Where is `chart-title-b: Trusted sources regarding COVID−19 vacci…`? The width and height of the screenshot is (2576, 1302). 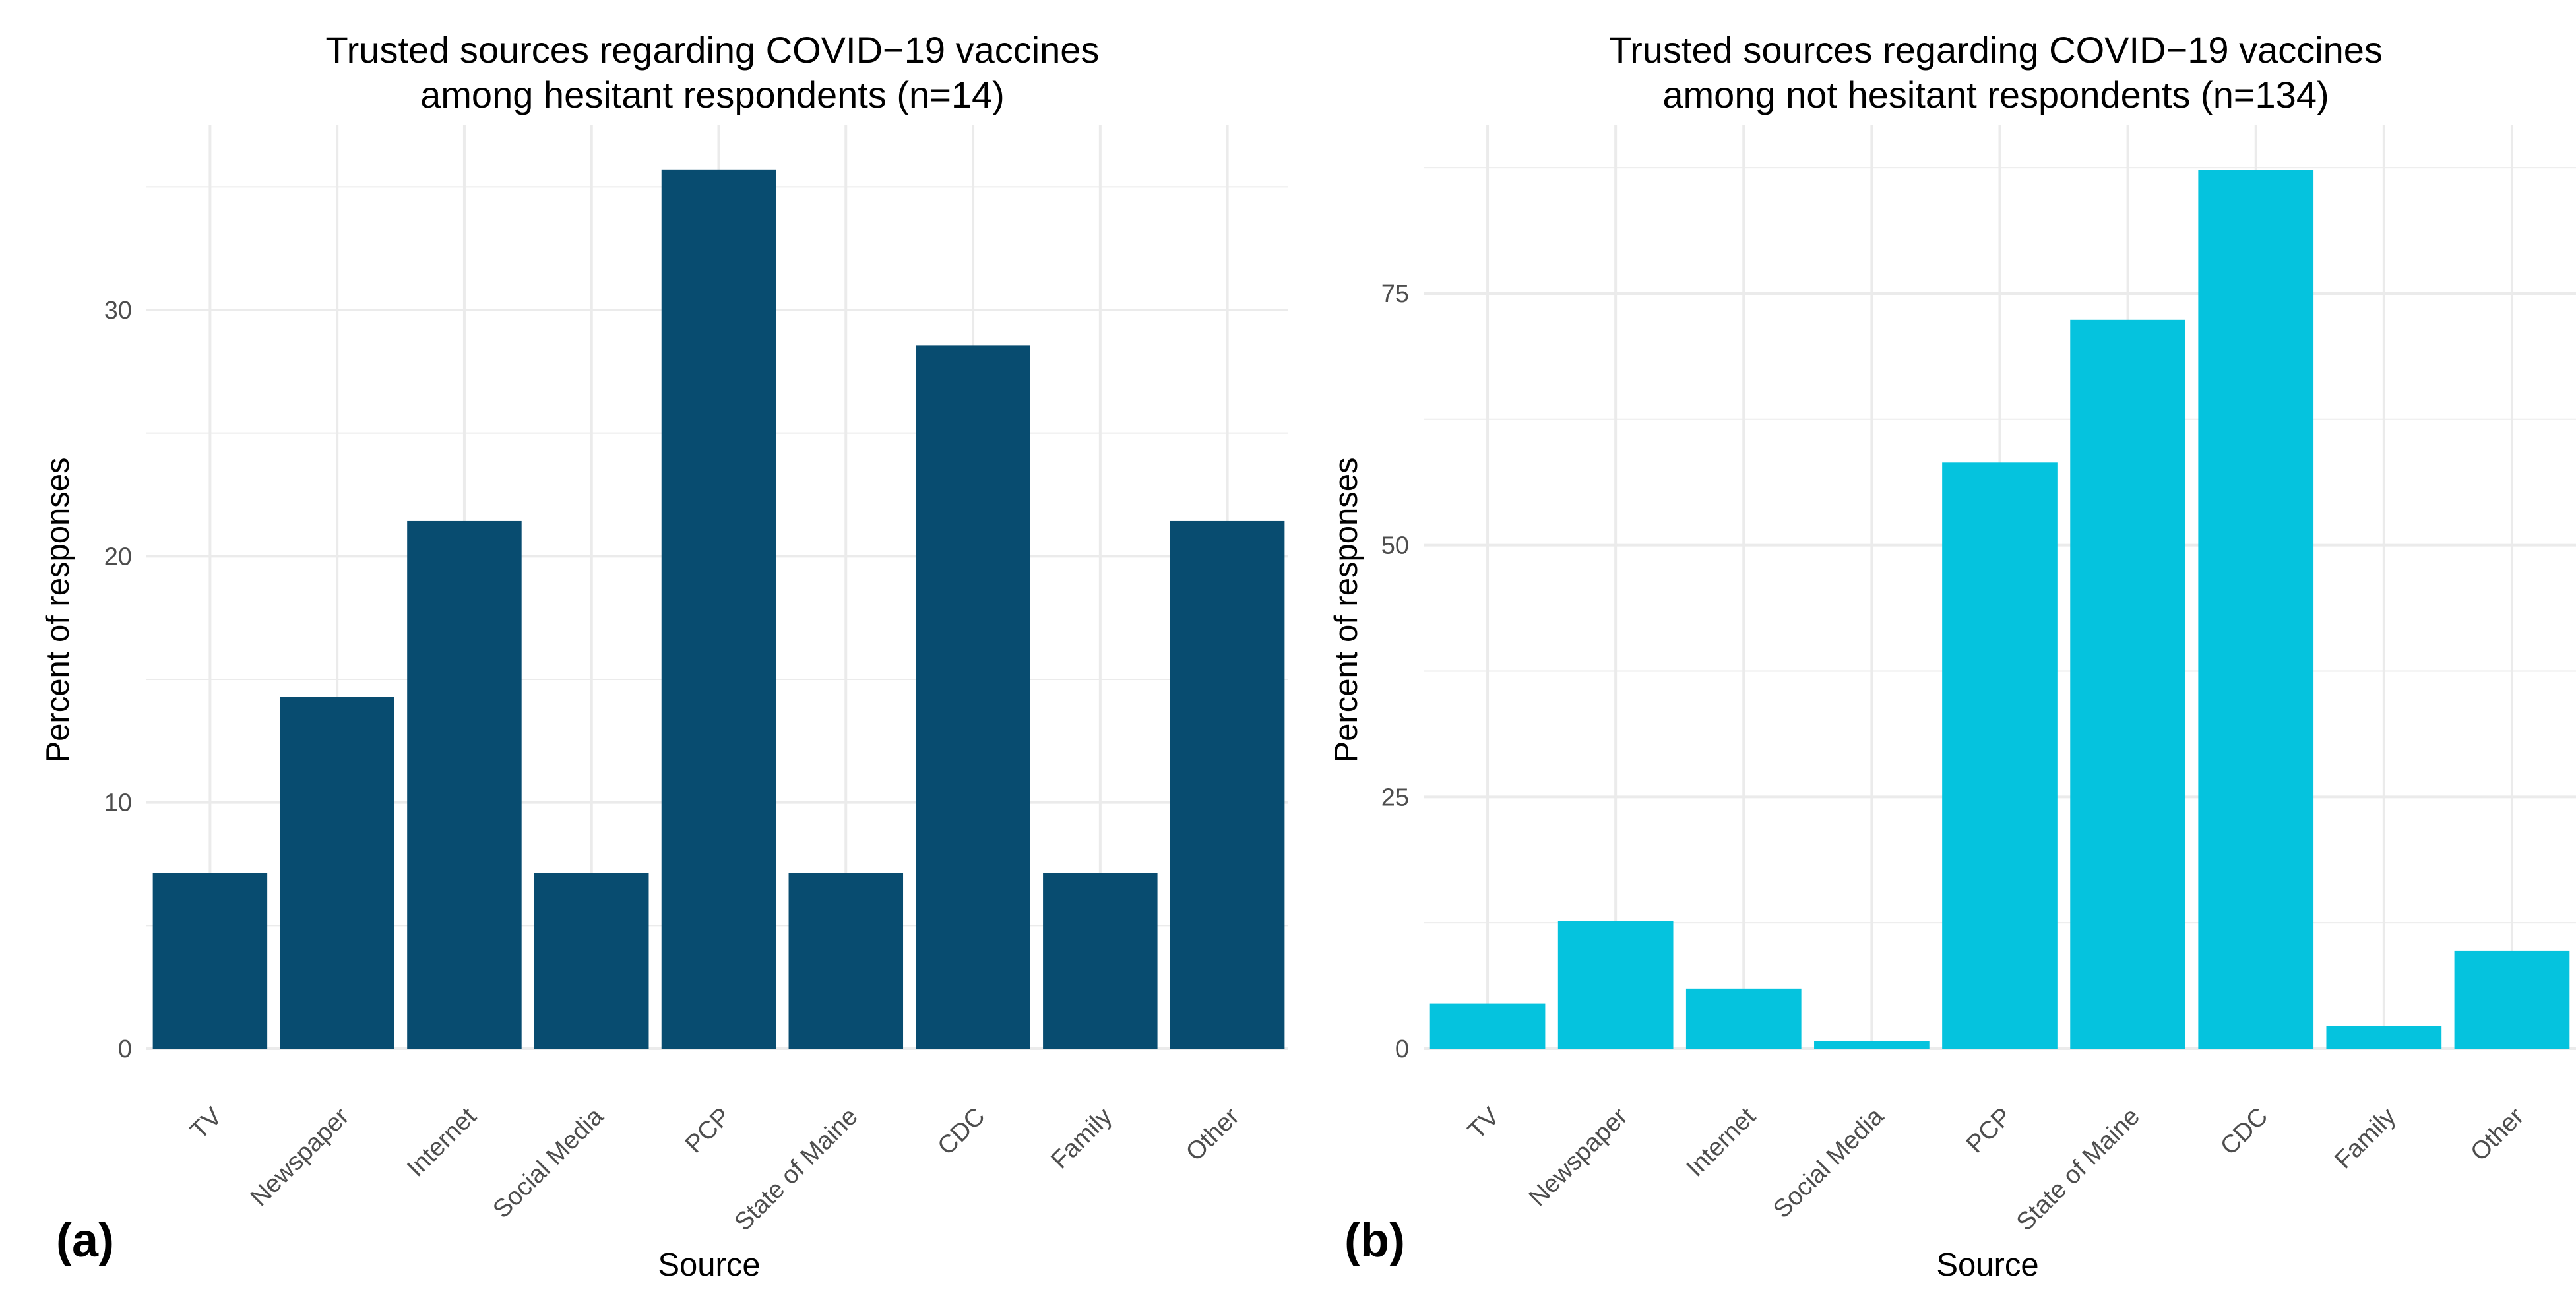 chart-title-b: Trusted sources regarding COVID−19 vacci… is located at coordinates (1932, 72).